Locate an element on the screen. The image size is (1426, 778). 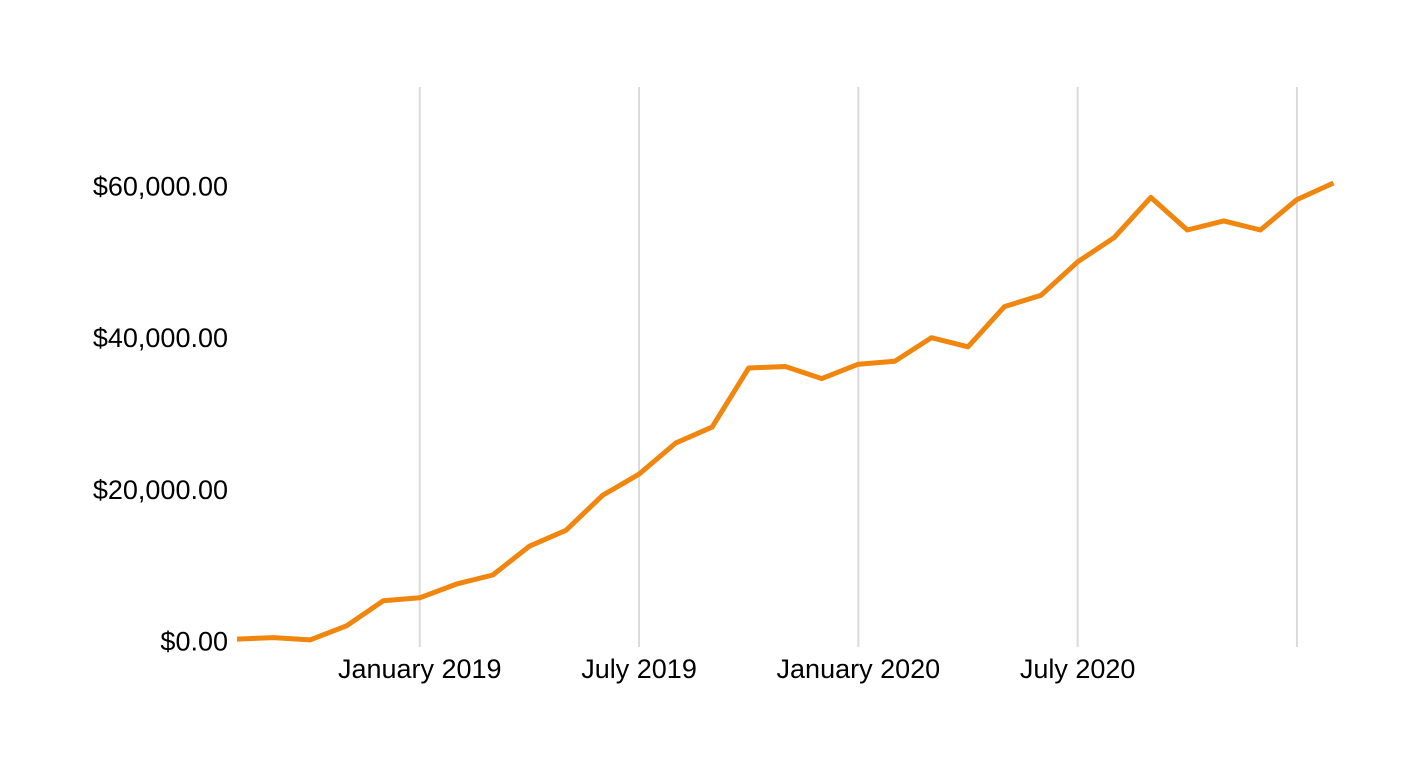
y-axis-tick-label: $20,000.00 is located at coordinates (160, 490).